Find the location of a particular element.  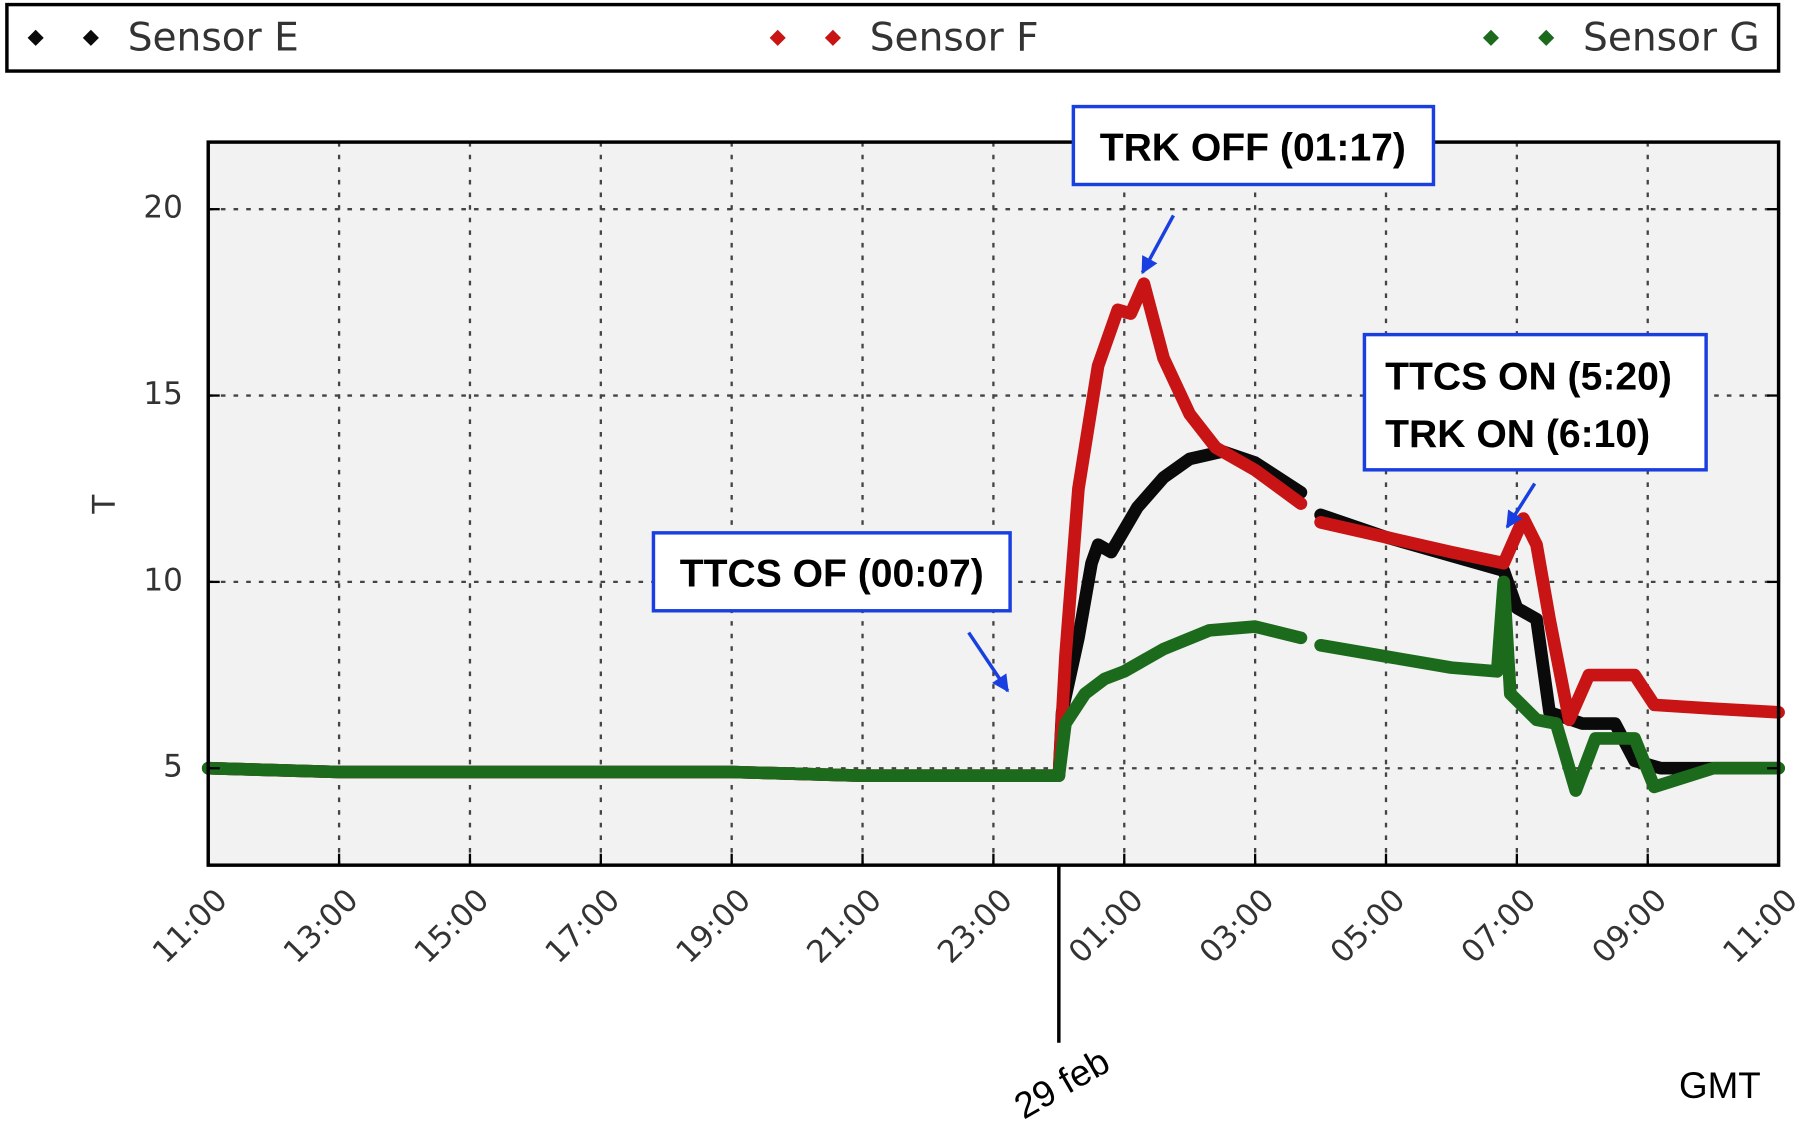

x-tick-label: 05:00 is located at coordinates (1368, 926).